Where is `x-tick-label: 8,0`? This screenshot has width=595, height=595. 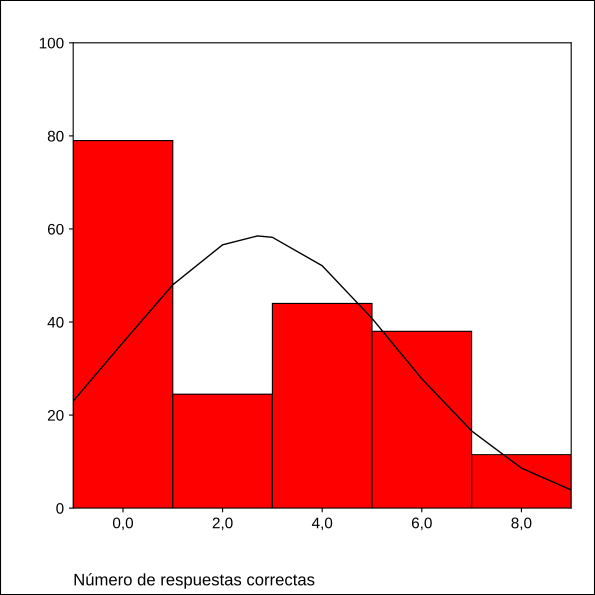
x-tick-label: 8,0 is located at coordinates (521, 524).